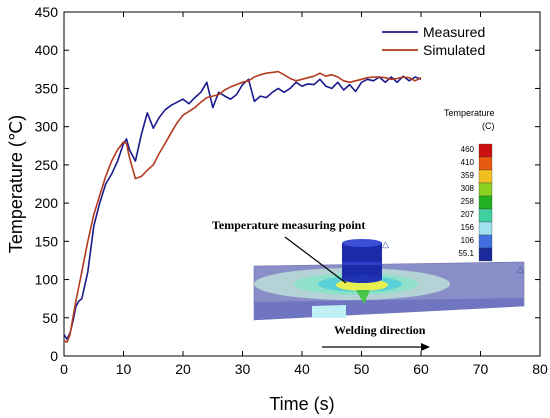 This screenshot has width=550, height=418. I want to click on y-tick-label: 150, so click(47, 241).